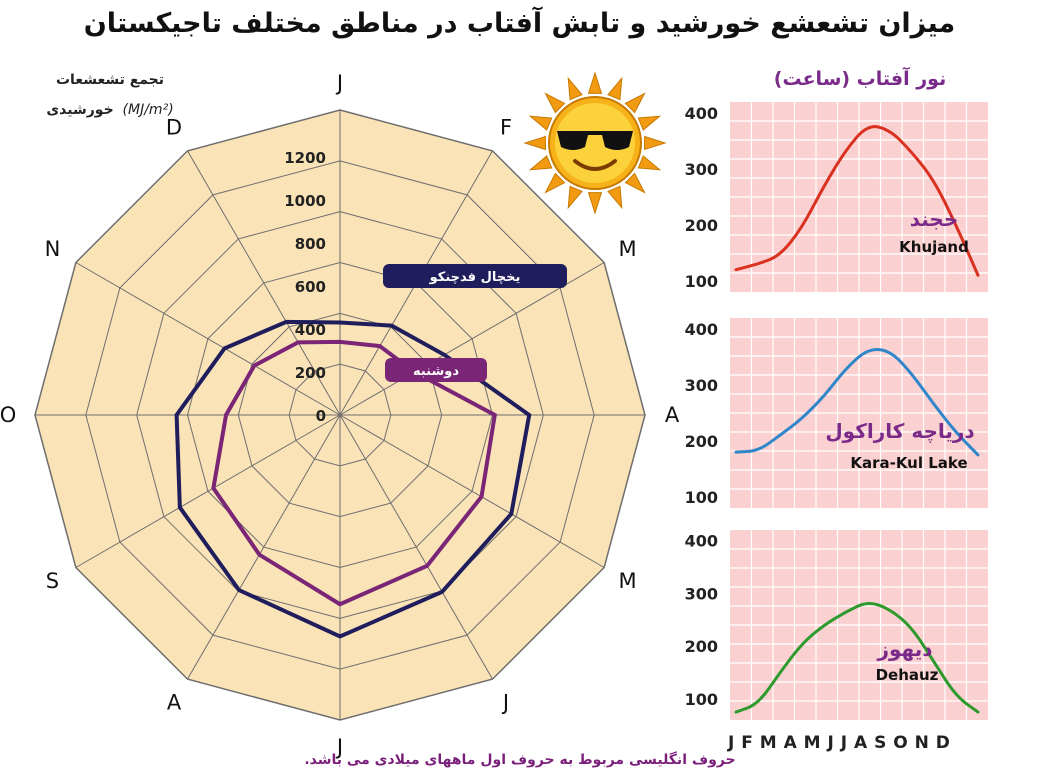 Image resolution: width=1039 pixels, height=781 pixels. I want to click on radar-tick-label: 400, so click(310, 330).